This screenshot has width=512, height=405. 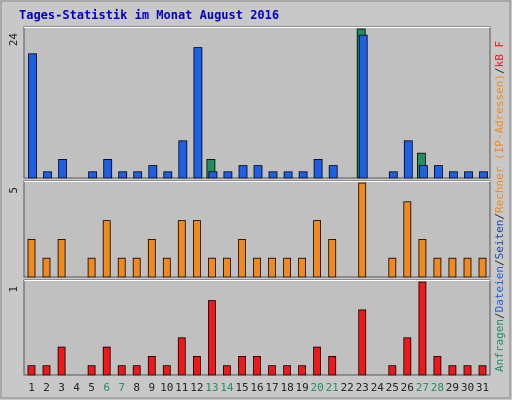 What do you see at coordinates (499, 289) in the screenshot?
I see `legend-item-2: Dateien` at bounding box center [499, 289].